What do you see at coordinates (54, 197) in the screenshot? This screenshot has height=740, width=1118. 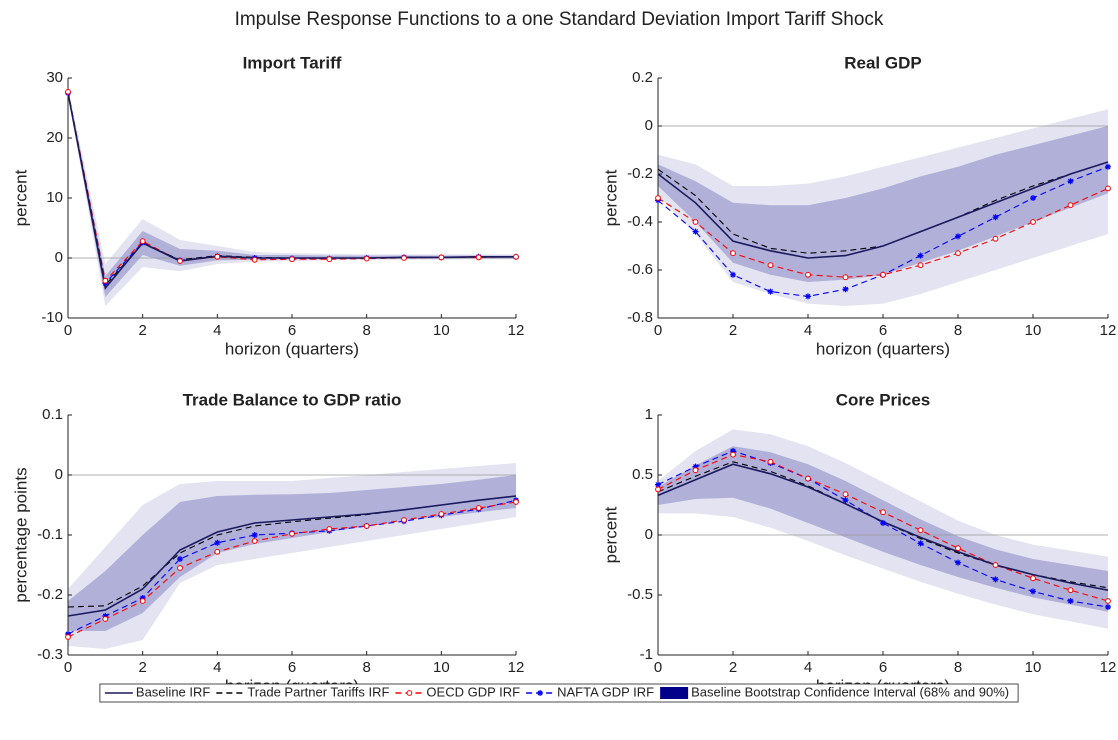 I see `y-tick-label: 10` at bounding box center [54, 197].